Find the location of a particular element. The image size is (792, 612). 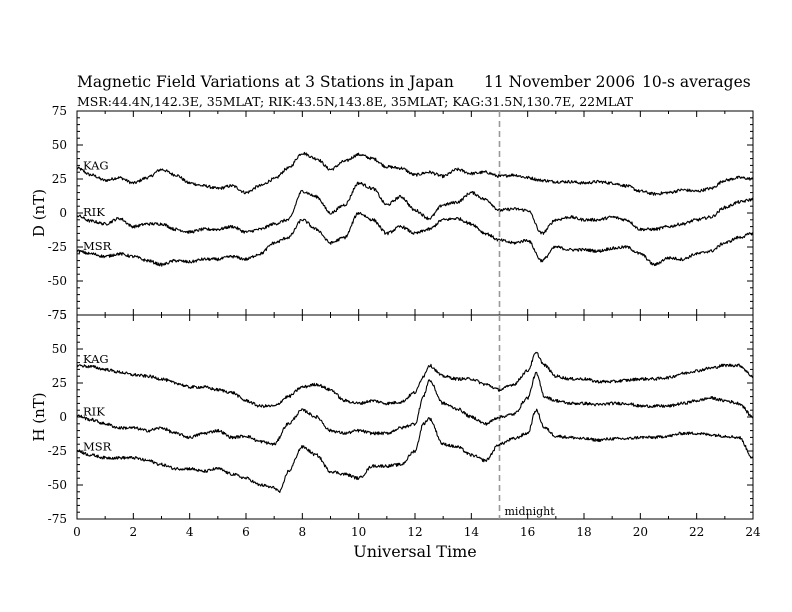

x-tick-label: 8 is located at coordinates (303, 532).